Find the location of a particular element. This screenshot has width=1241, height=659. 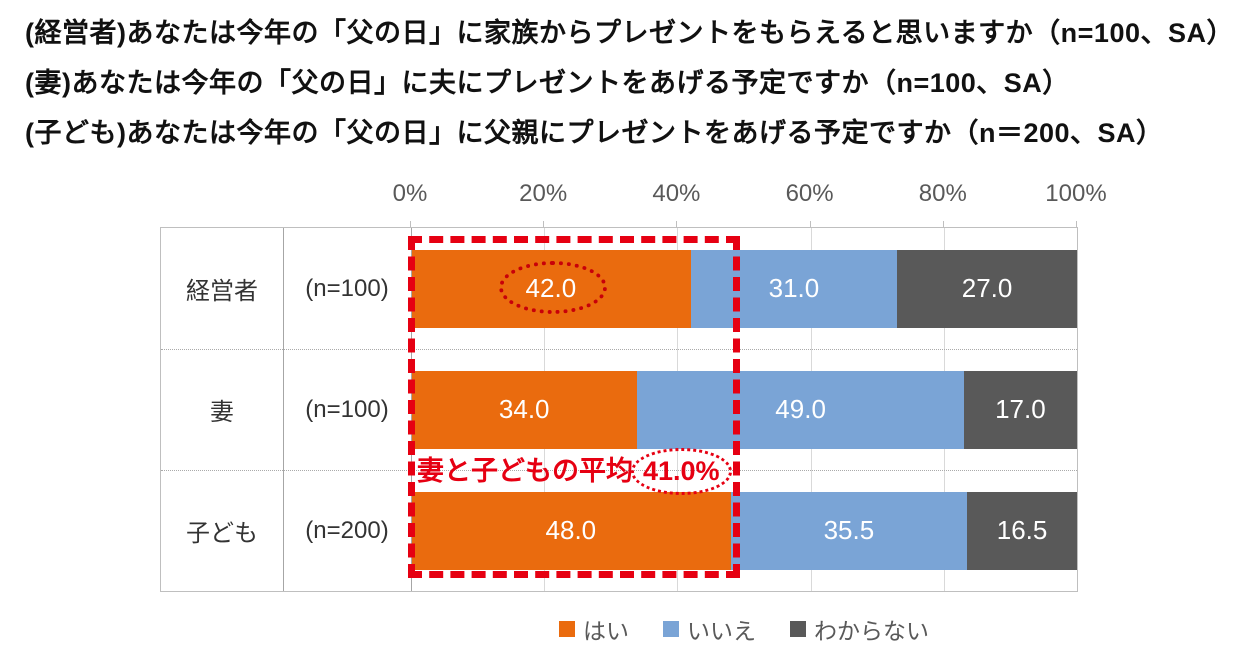

bar-value-label: 17.0 is located at coordinates (1020, 409).